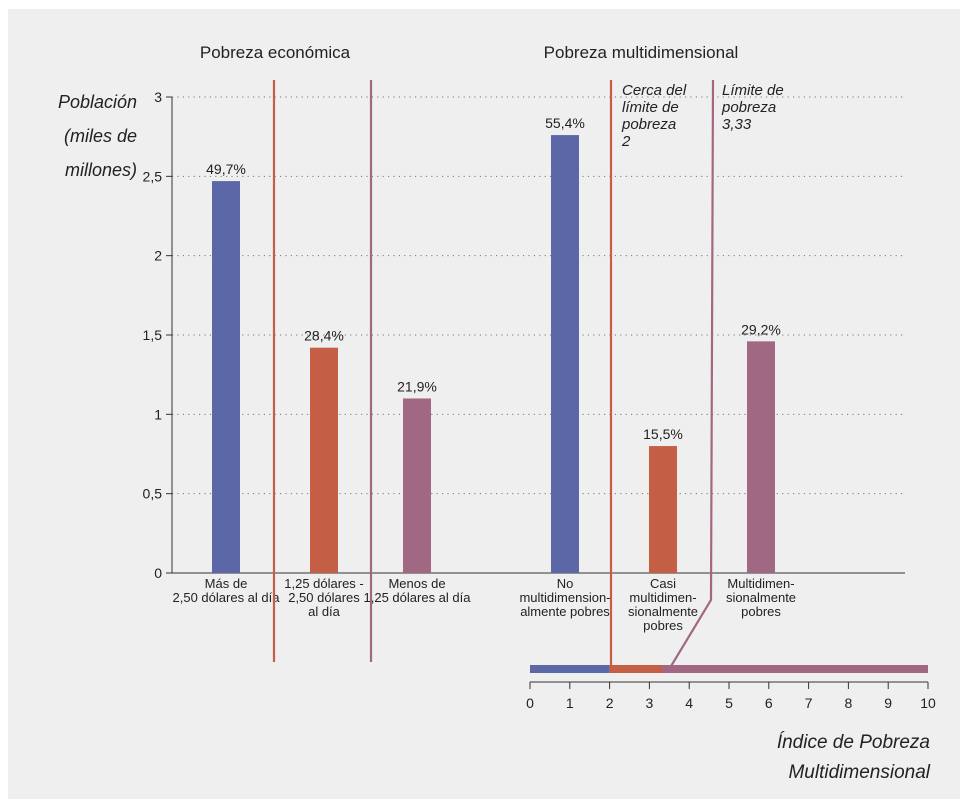  Describe the element at coordinates (564, 597) in the screenshot. I see `category-label: multidimension-` at that location.